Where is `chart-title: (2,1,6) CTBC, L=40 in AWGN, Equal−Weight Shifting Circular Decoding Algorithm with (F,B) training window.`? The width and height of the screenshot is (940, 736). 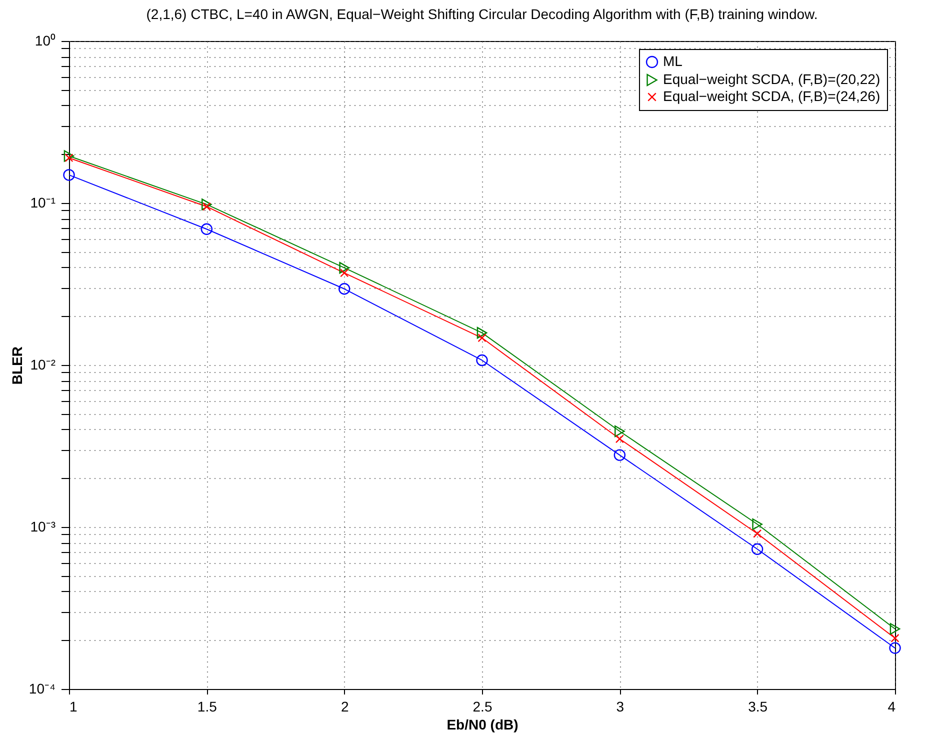 chart-title: (2,1,6) CTBC, L=40 in AWGN, Equal−Weight Shifting Circular Decoding Algorithm with (F,B) training window. is located at coordinates (482, 14).